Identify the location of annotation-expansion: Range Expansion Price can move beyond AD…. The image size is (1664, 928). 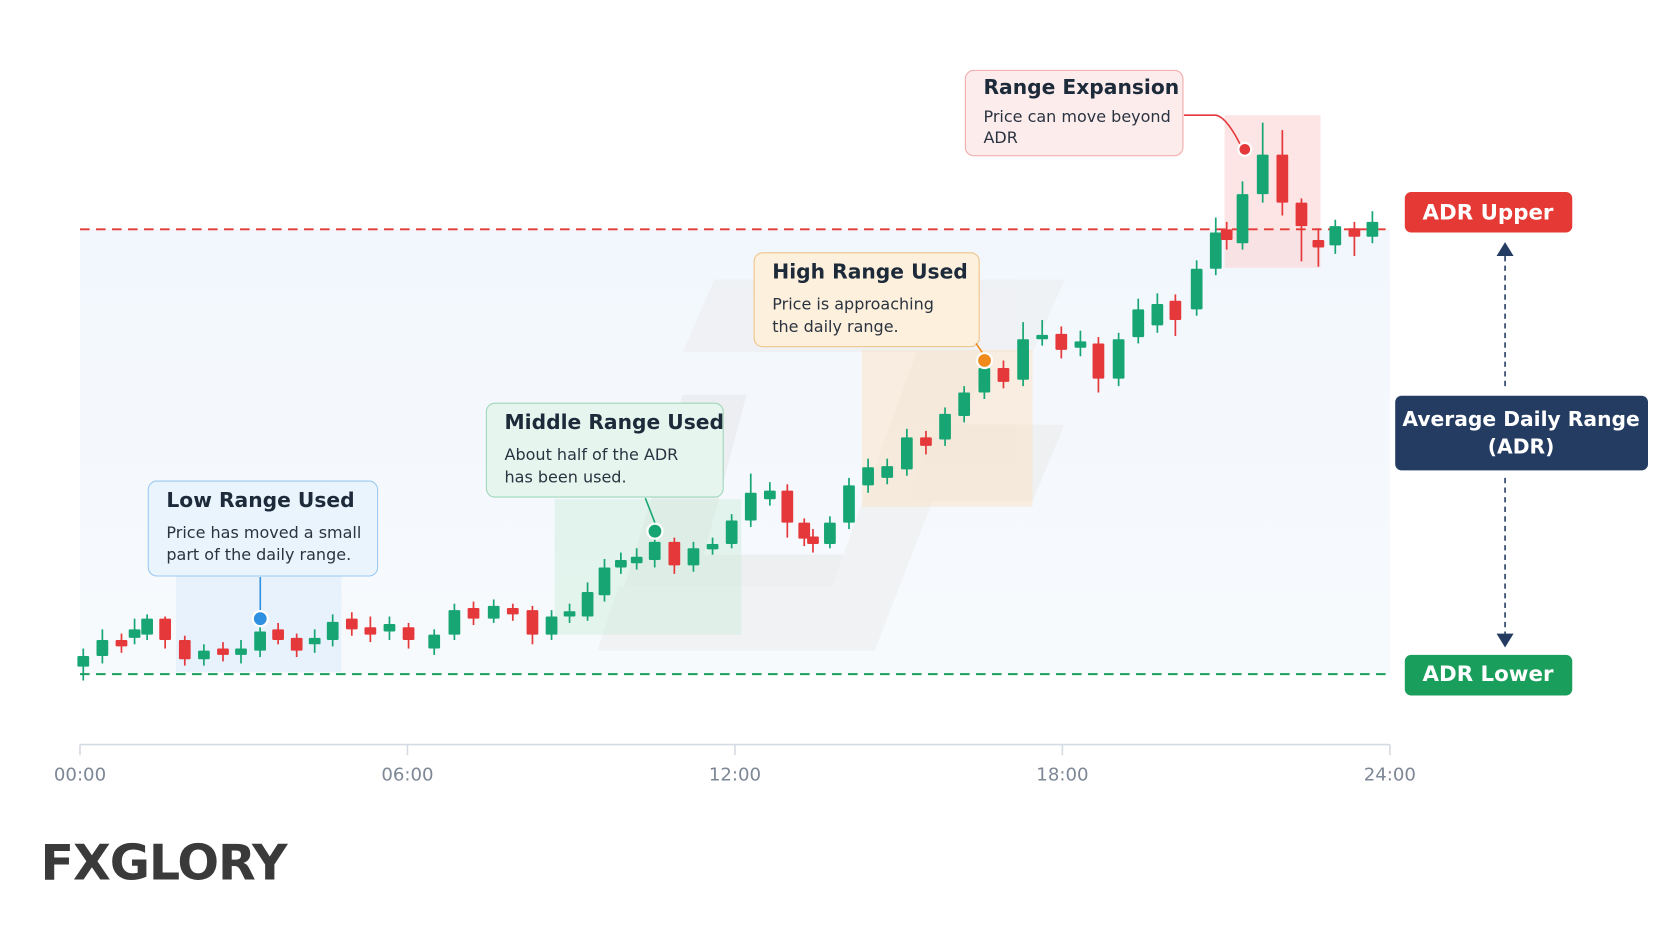
(1108, 113).